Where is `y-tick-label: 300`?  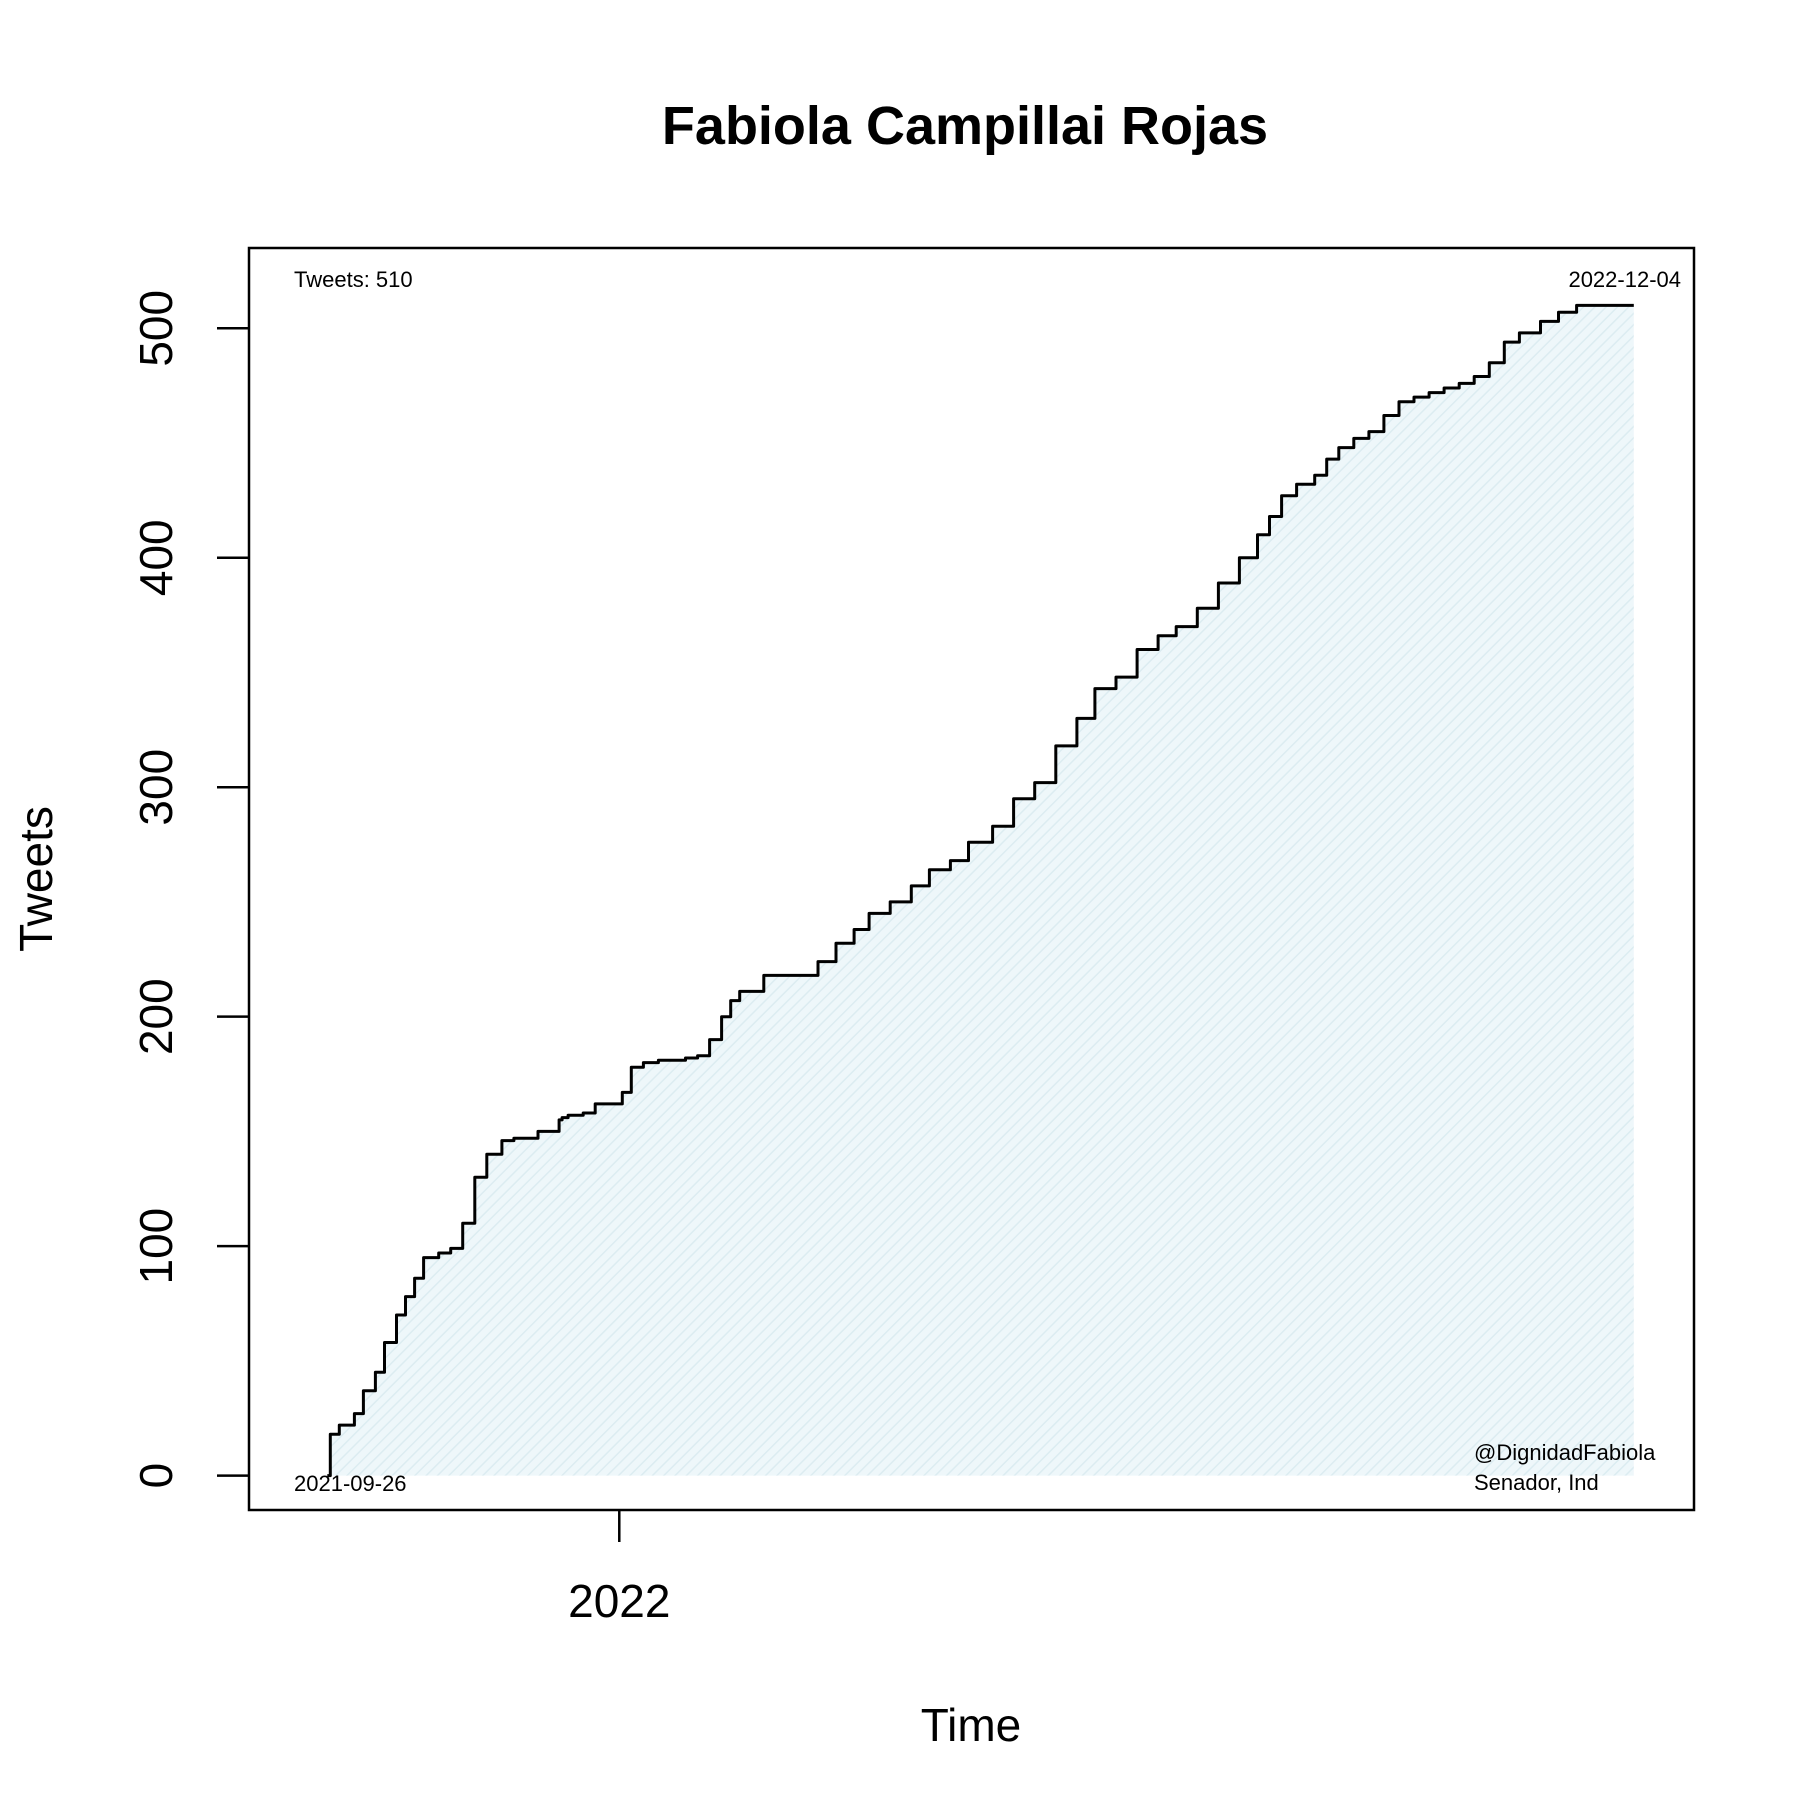
y-tick-label: 300 is located at coordinates (156, 787).